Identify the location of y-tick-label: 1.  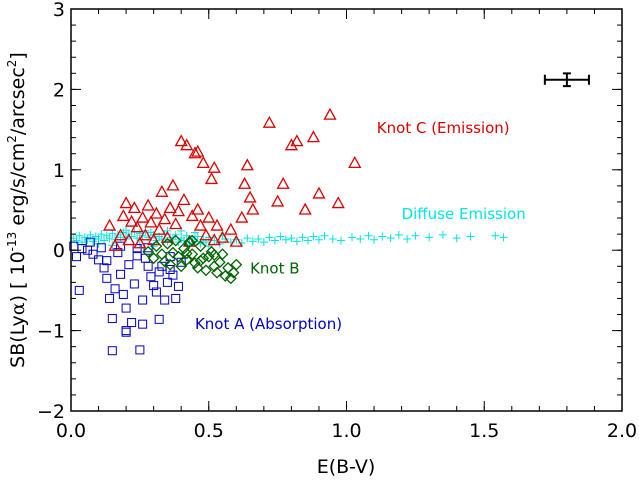
(59, 171).